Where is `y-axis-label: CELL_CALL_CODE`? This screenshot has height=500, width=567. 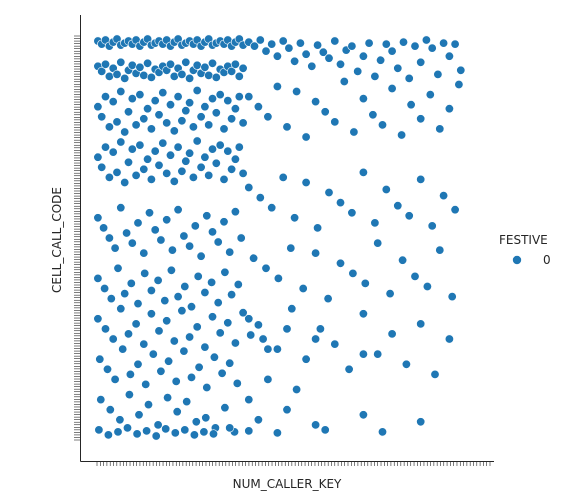 y-axis-label: CELL_CALL_CODE is located at coordinates (57, 240).